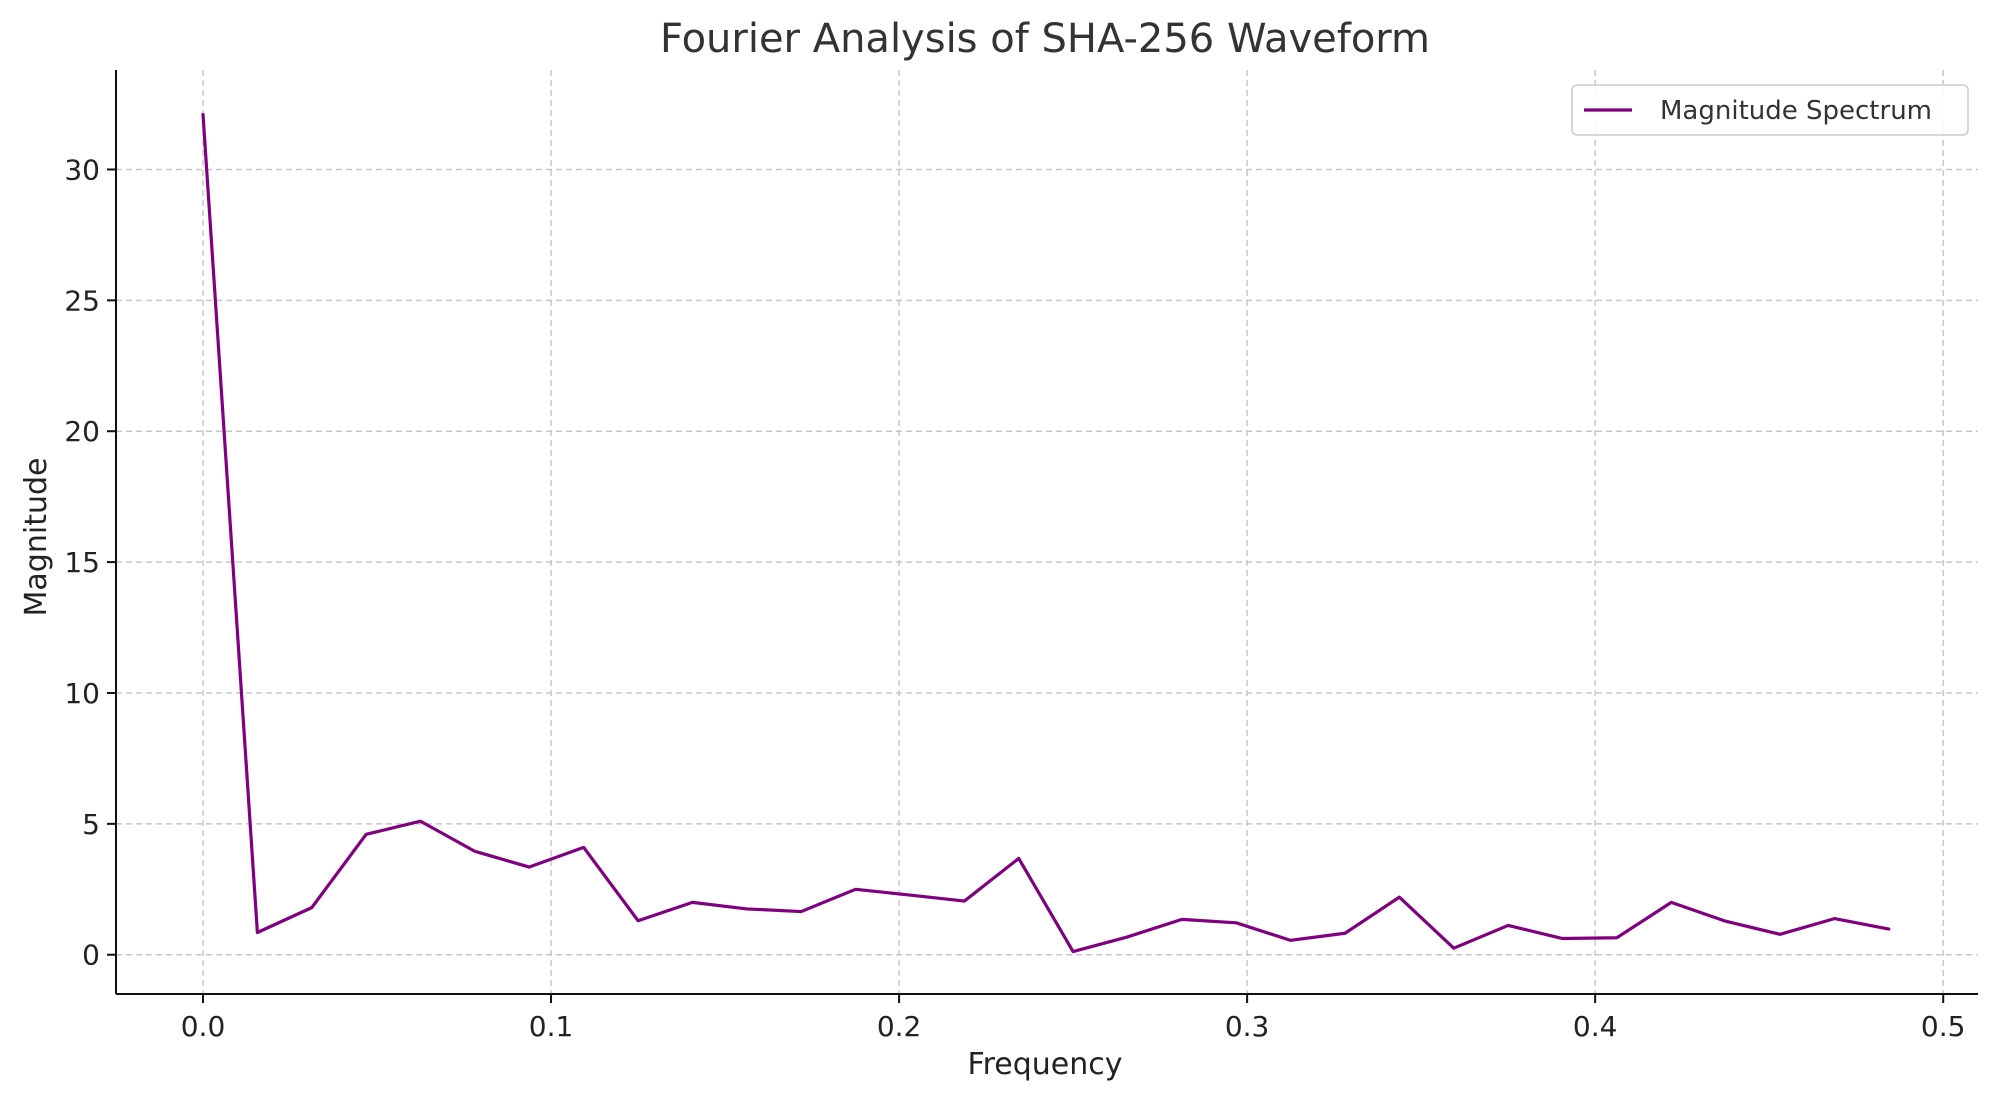 The width and height of the screenshot is (1996, 1101). I want to click on x-tick-label-3: 0.3, so click(1247, 1026).